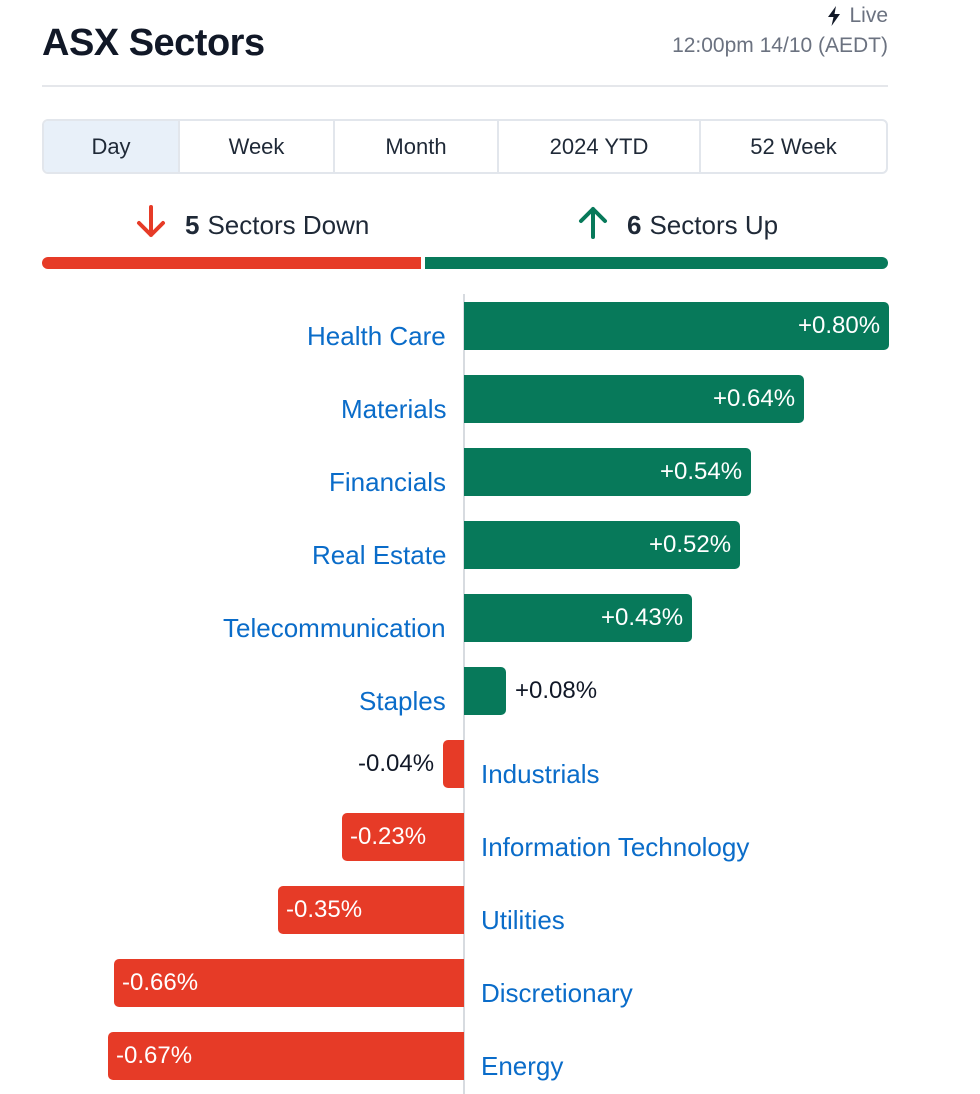 The height and width of the screenshot is (1094, 980). I want to click on live-indicator: Live, so click(856, 16).